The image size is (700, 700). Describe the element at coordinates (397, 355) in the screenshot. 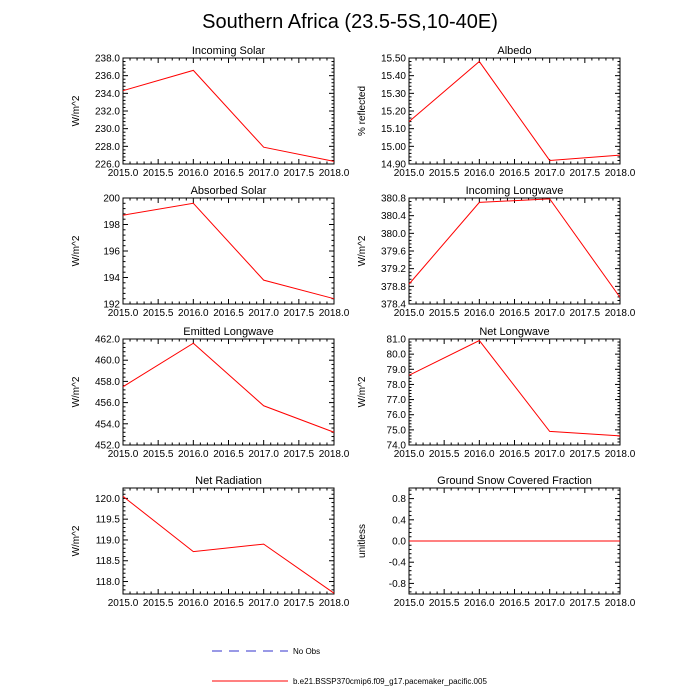

I see `y-tick-label: 80.0` at that location.